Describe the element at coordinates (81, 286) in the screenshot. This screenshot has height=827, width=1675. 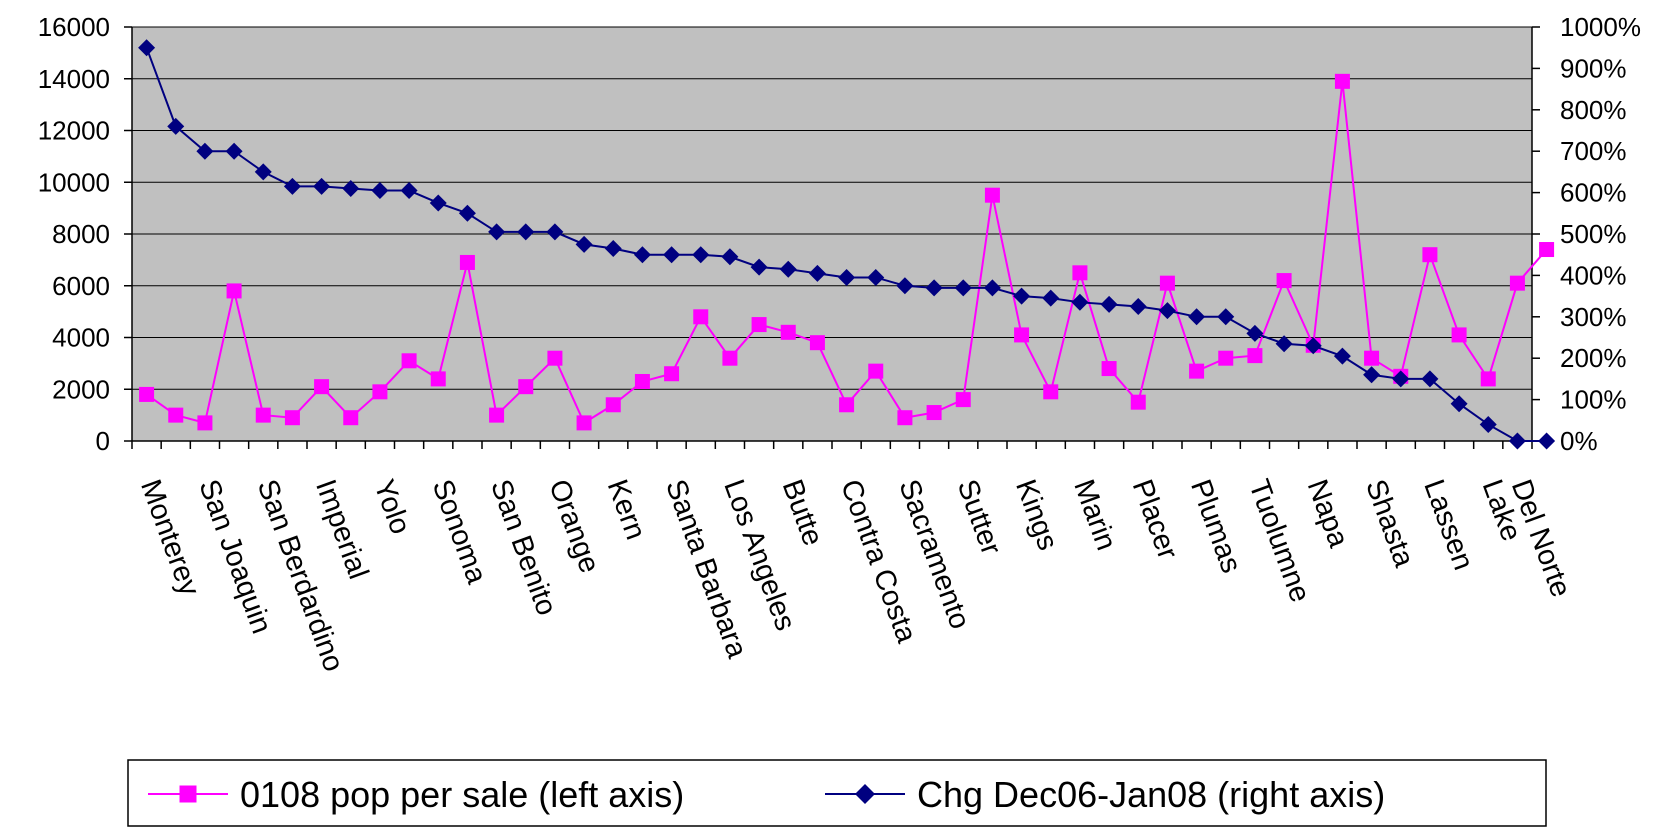
I see `left-tick-label: 6000` at that location.